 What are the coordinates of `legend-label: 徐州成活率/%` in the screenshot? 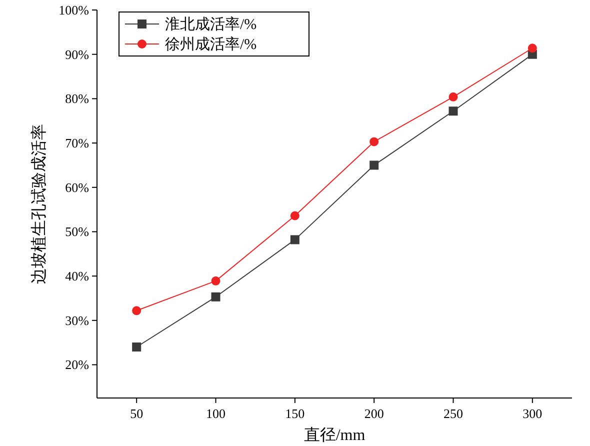 It's located at (211, 44).